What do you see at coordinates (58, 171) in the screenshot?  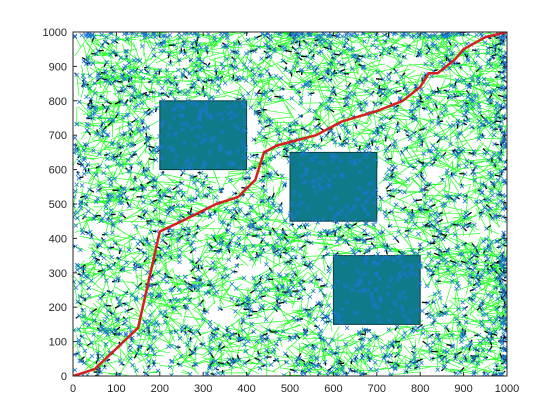 I see `y-tick-label: 600` at bounding box center [58, 171].